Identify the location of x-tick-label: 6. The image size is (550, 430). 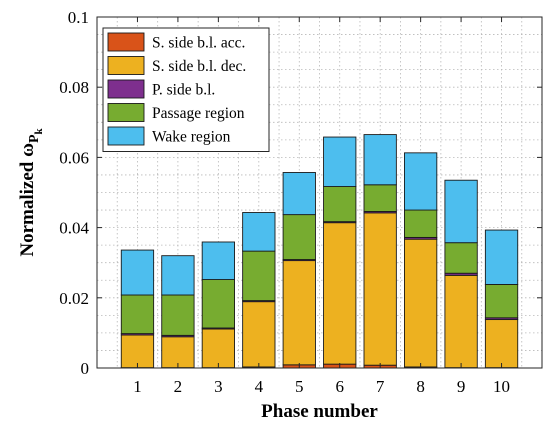
(339, 386).